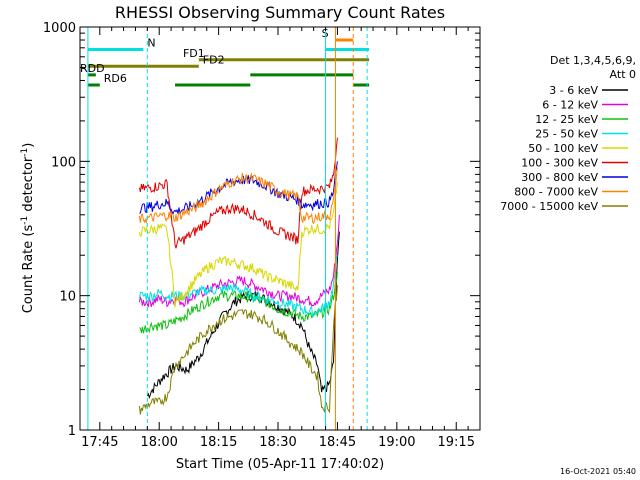 The image size is (640, 480). I want to click on flag-label: RD6, so click(115, 78).